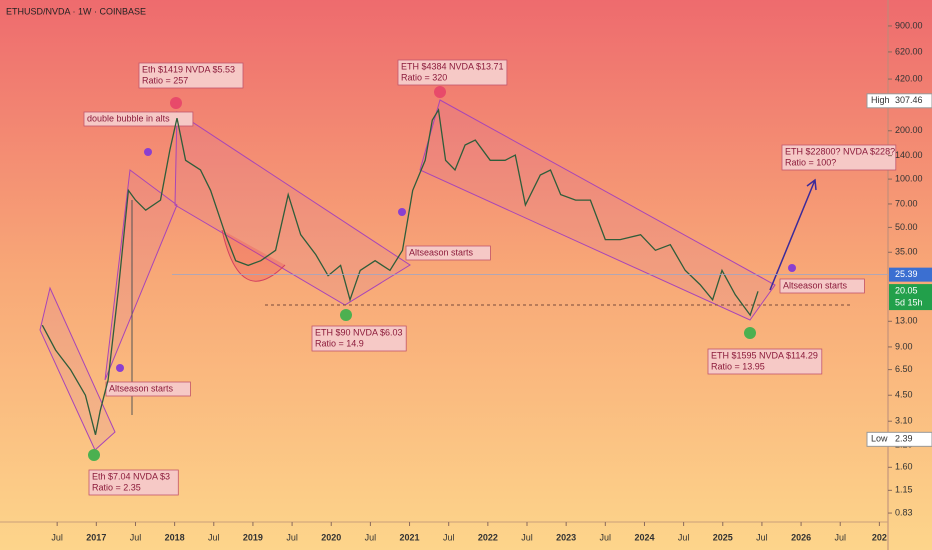 This screenshot has height=550, width=932. What do you see at coordinates (810, 162) in the screenshot?
I see `annotation-text: Ratio = 100?` at bounding box center [810, 162].